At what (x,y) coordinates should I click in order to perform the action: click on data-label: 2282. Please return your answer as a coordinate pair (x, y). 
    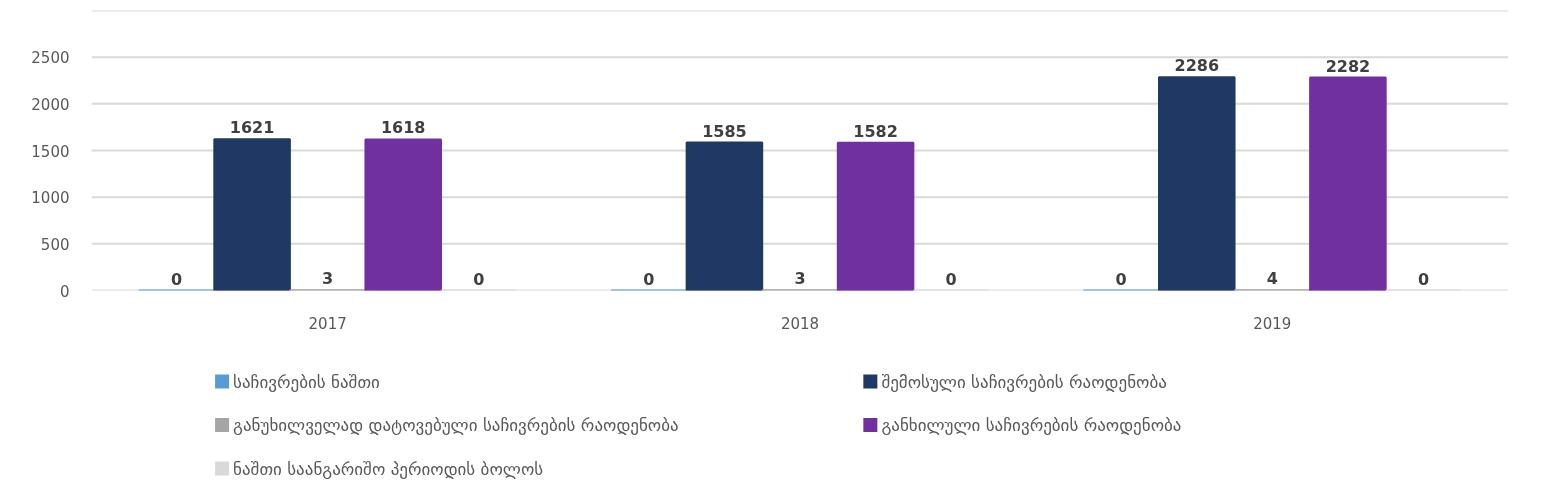
    Looking at the image, I should click on (1348, 66).